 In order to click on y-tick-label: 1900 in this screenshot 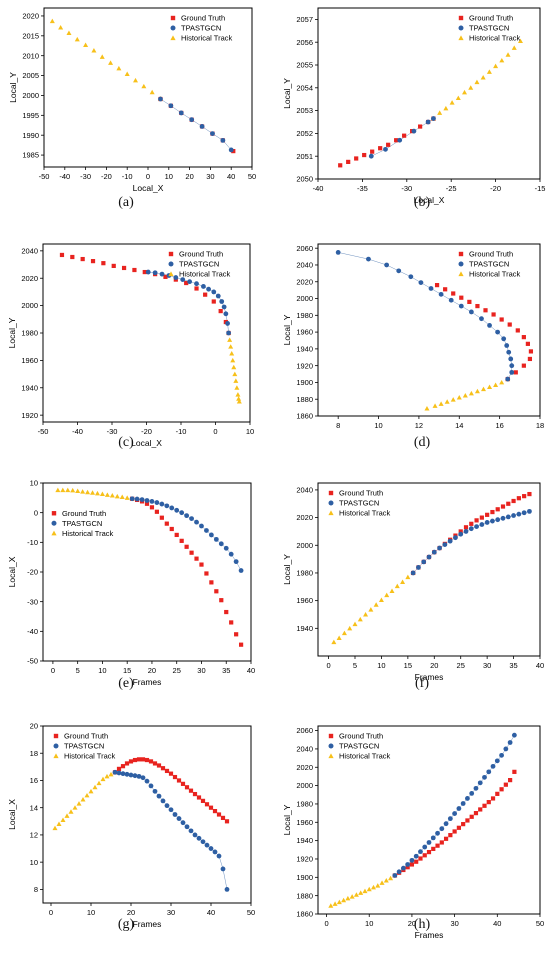, I will do `click(304, 382)`.